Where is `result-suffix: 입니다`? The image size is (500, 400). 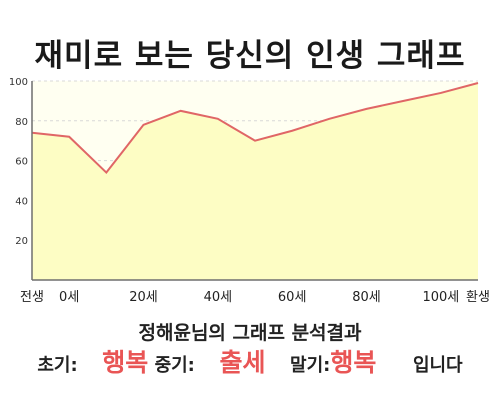 result-suffix: 입니다 is located at coordinates (437, 365).